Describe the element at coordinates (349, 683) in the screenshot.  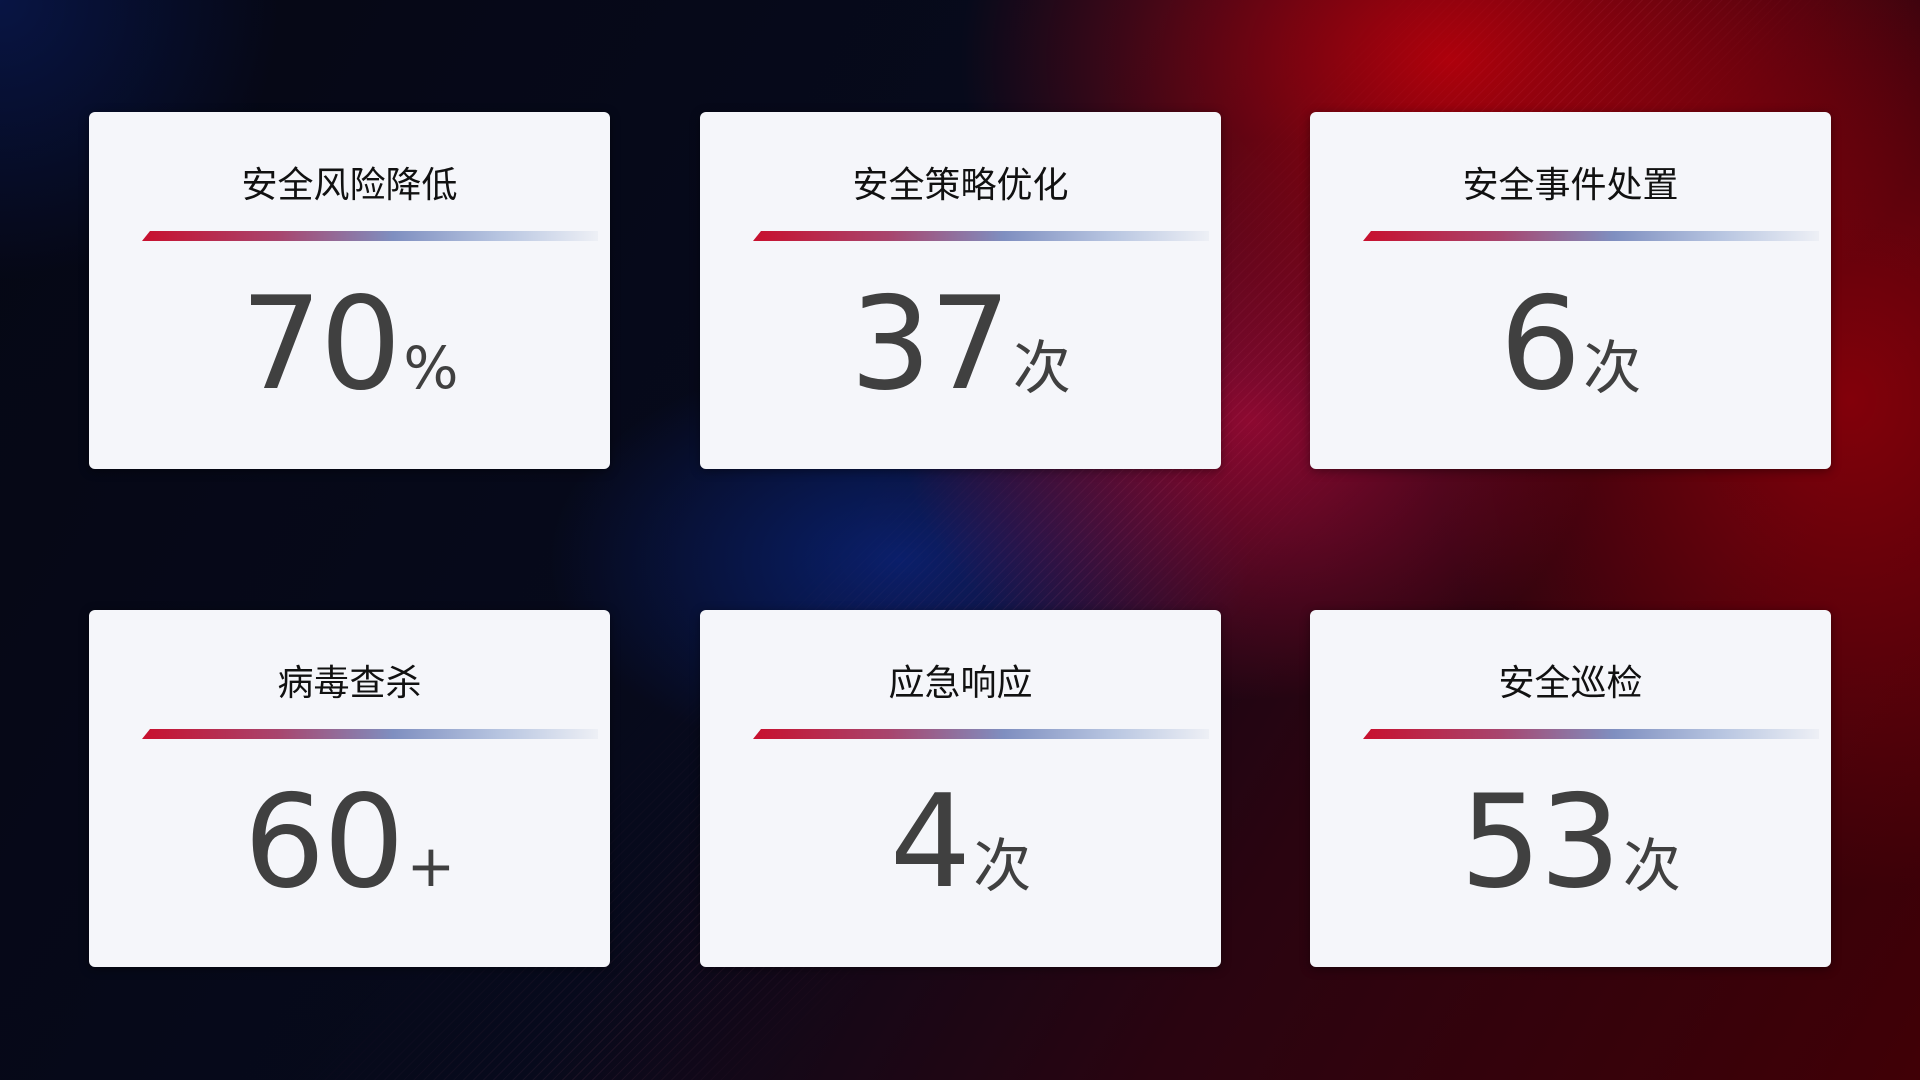
I see `card-title: 病毒查杀` at that location.